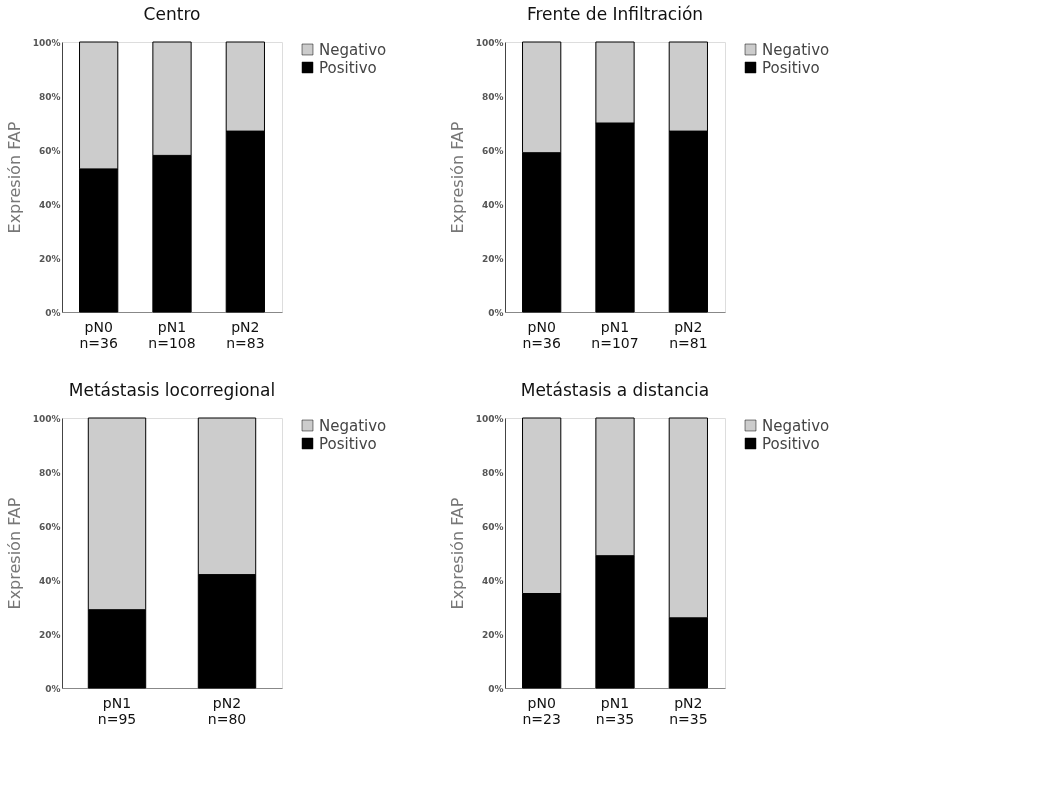 The width and height of the screenshot is (1054, 787). What do you see at coordinates (227, 710) in the screenshot?
I see `x-tick-label: pN2 n=80` at bounding box center [227, 710].